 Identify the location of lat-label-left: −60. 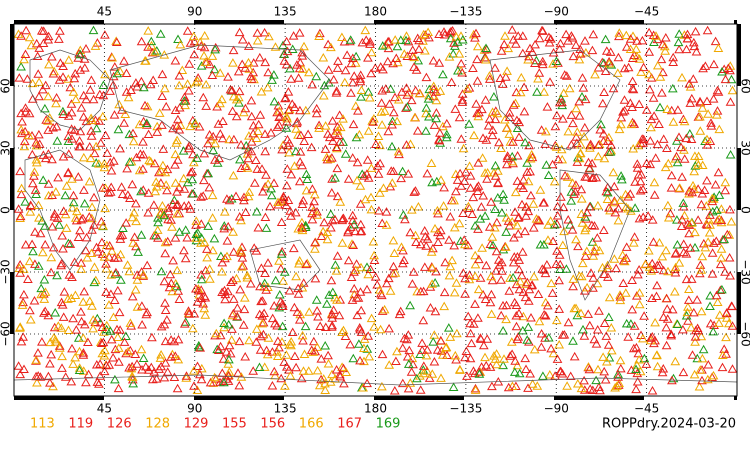
(6, 333).